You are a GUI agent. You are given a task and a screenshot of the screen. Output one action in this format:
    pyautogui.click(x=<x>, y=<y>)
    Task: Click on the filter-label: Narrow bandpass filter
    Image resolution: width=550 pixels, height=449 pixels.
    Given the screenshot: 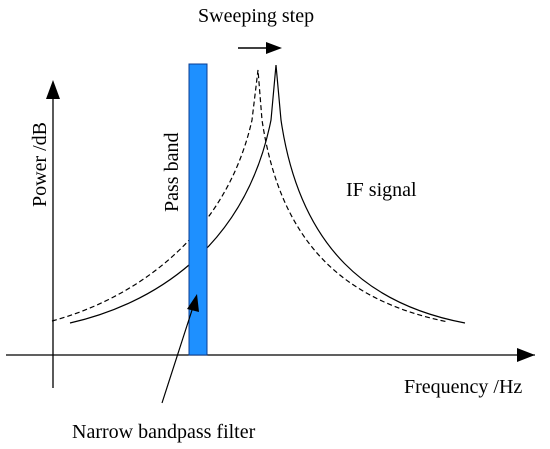 What is the action you would take?
    pyautogui.click(x=164, y=432)
    